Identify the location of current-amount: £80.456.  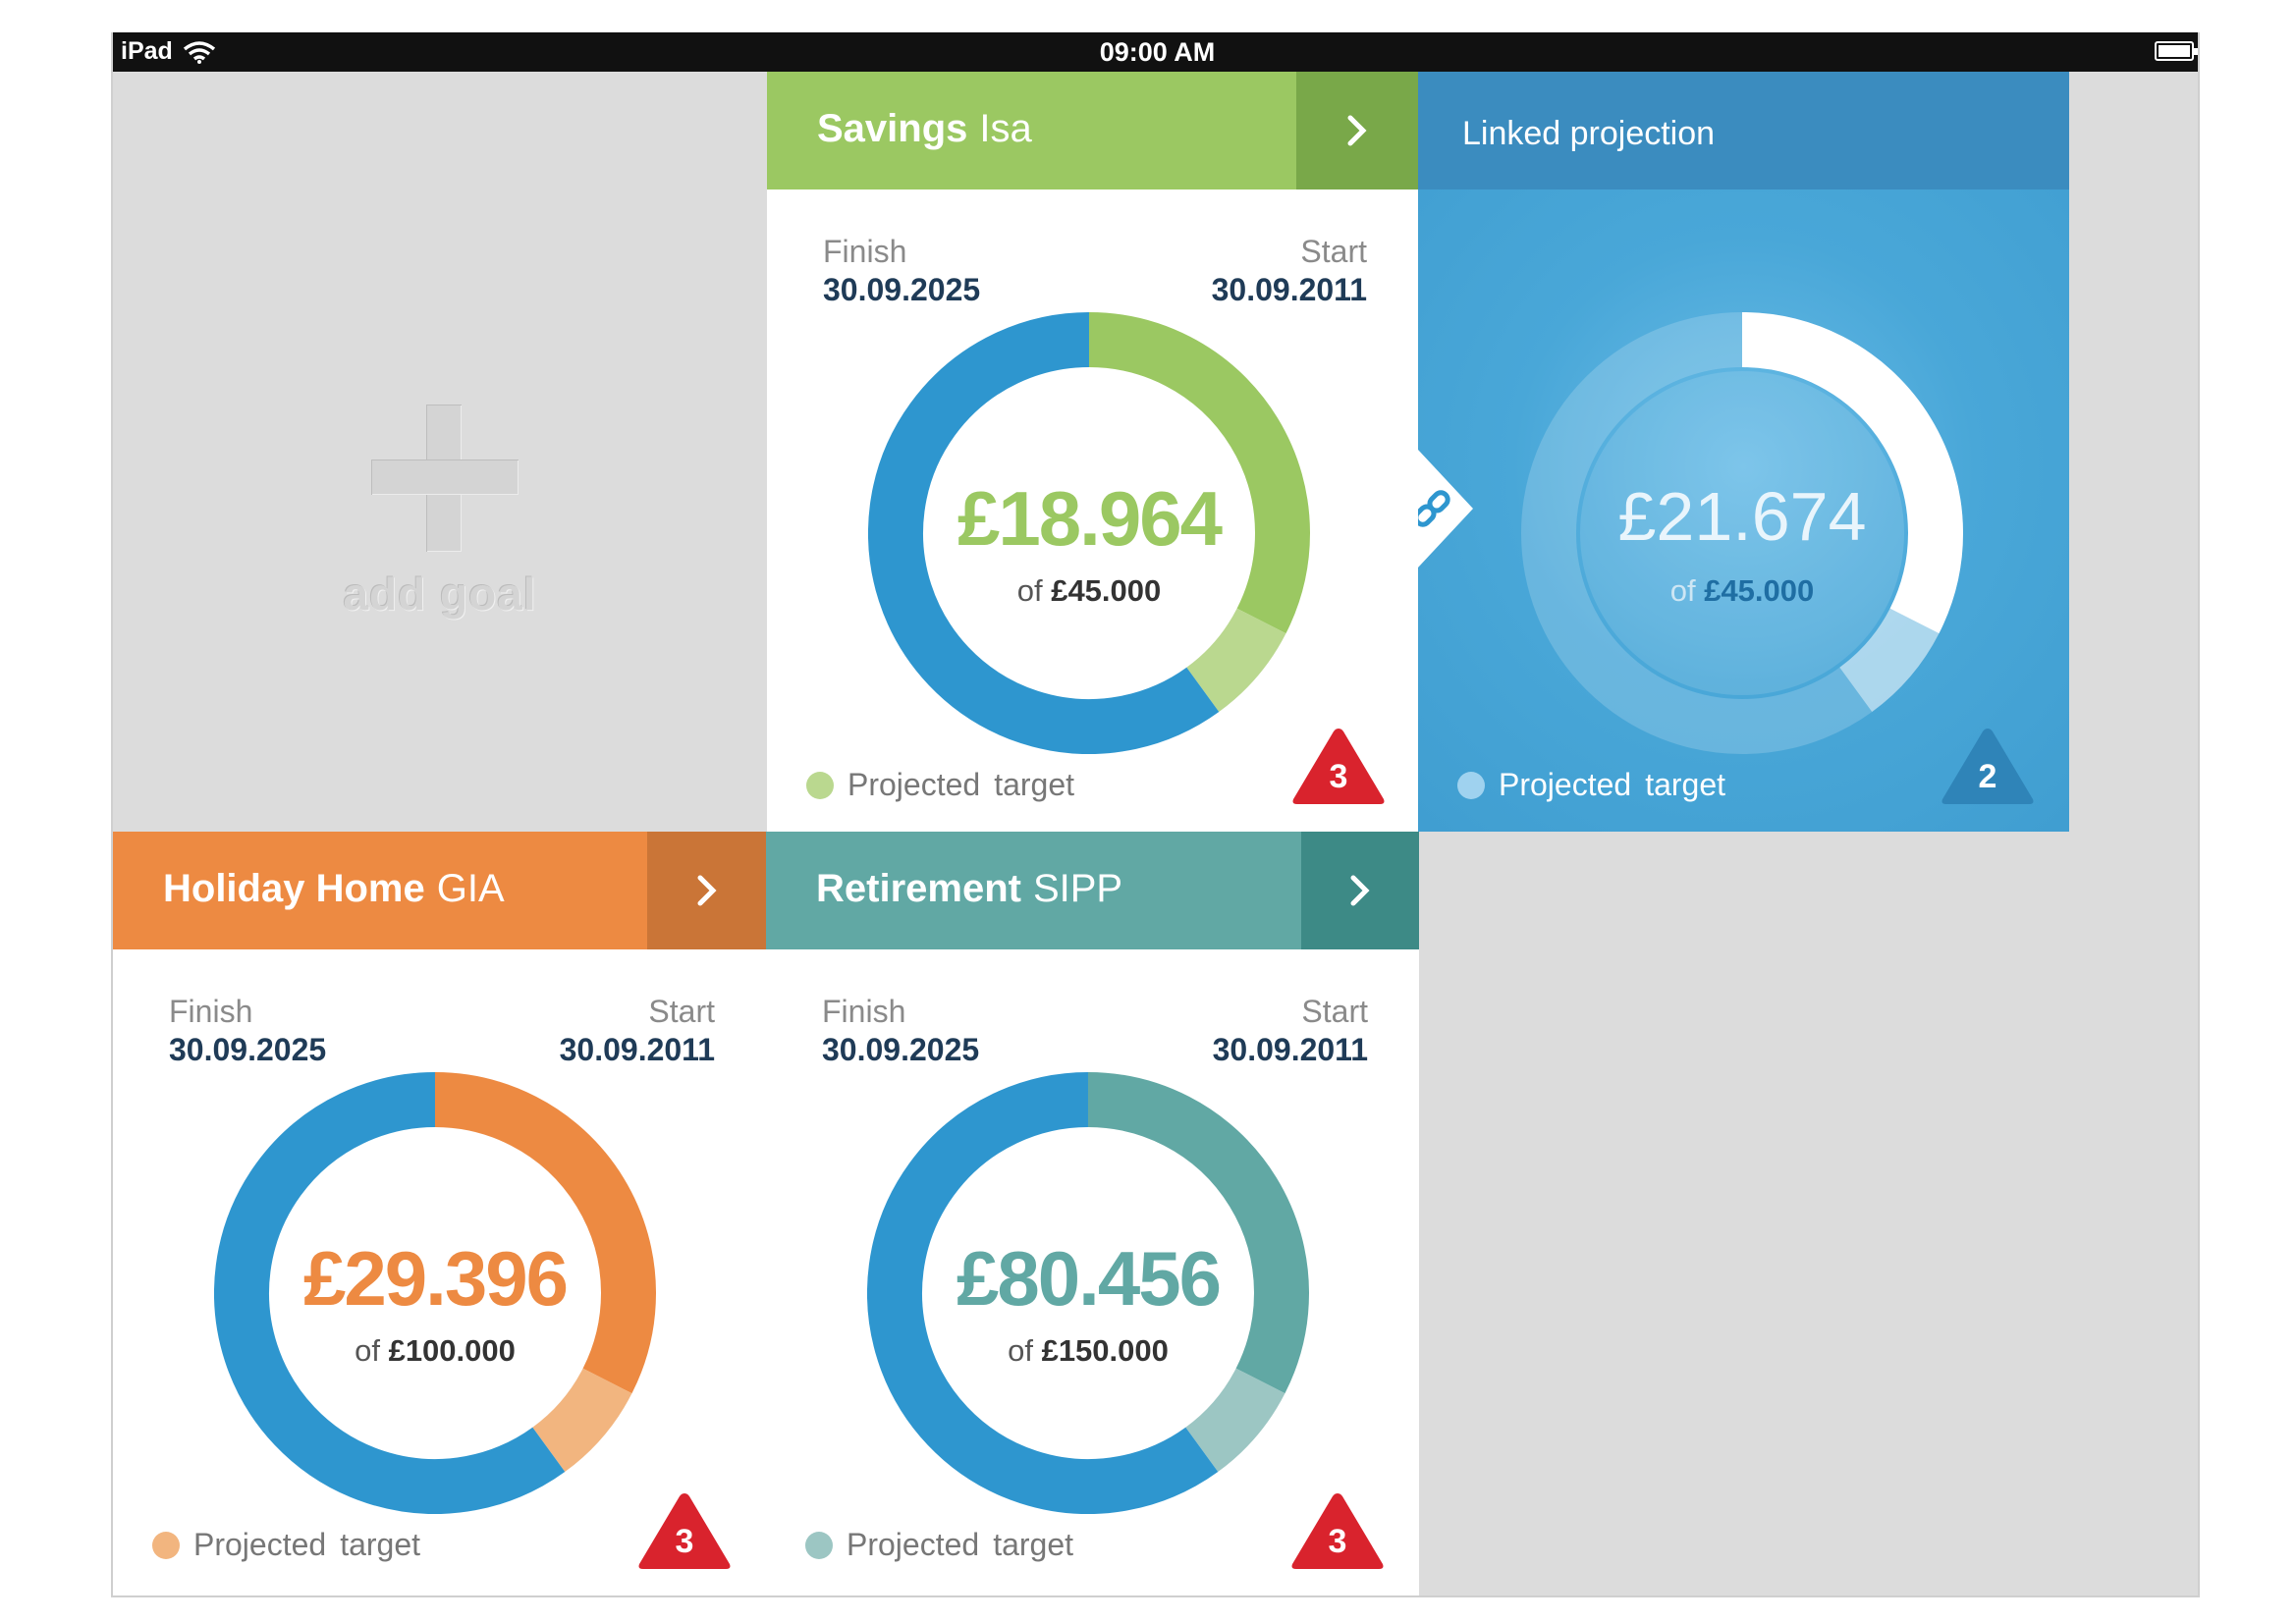
(1089, 1278).